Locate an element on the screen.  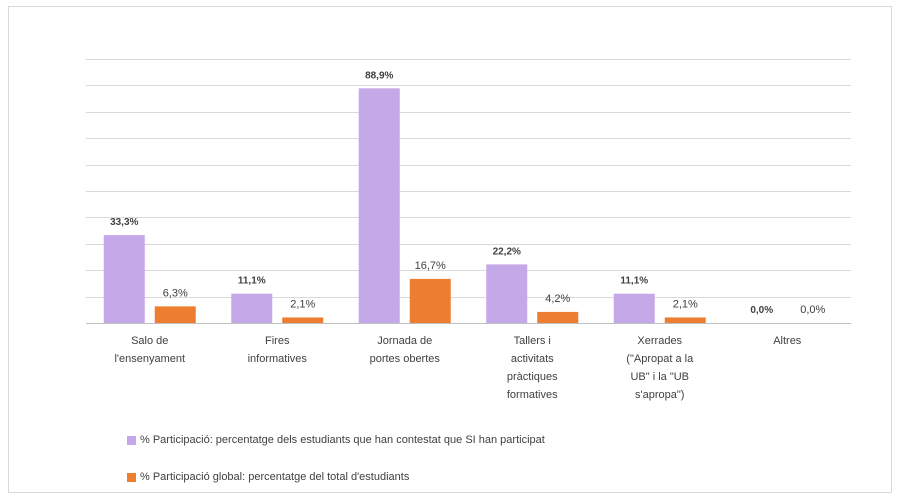
data-label-series-1-cat-1: 33,3% is located at coordinates (124, 222).